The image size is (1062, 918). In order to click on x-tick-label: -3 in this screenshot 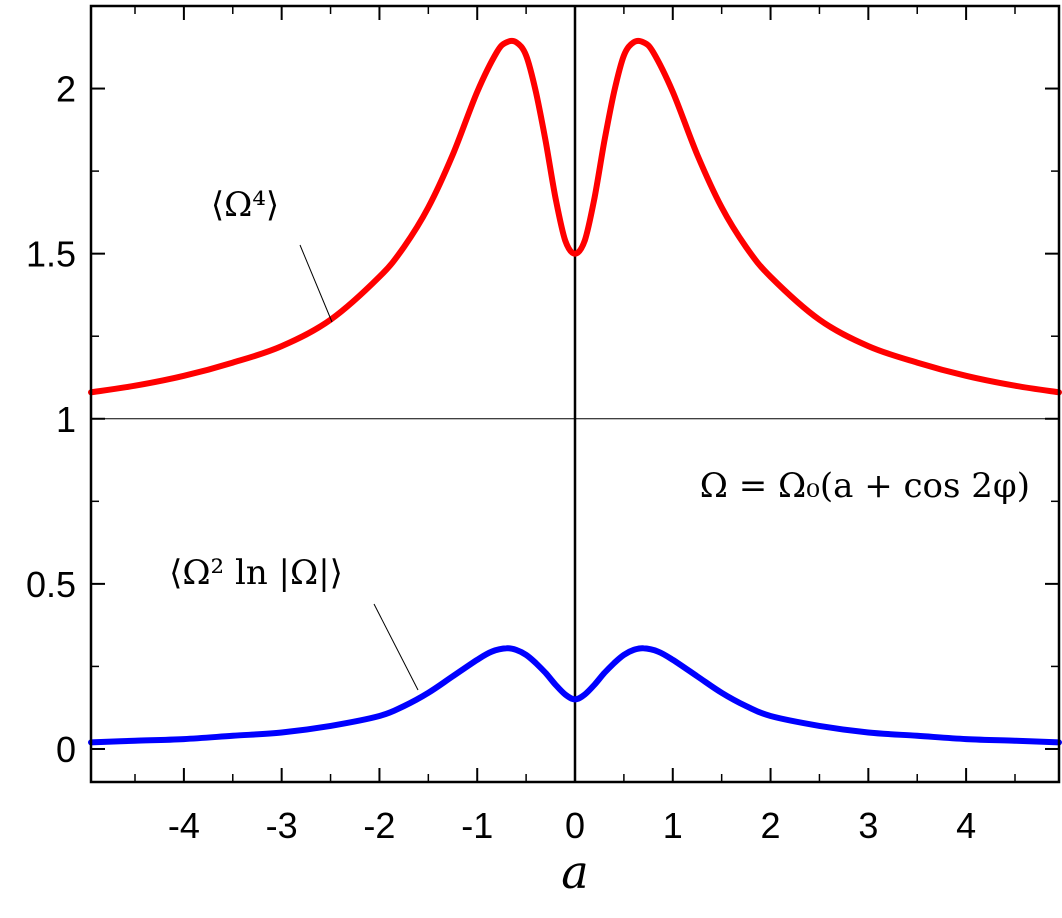, I will do `click(282, 825)`.